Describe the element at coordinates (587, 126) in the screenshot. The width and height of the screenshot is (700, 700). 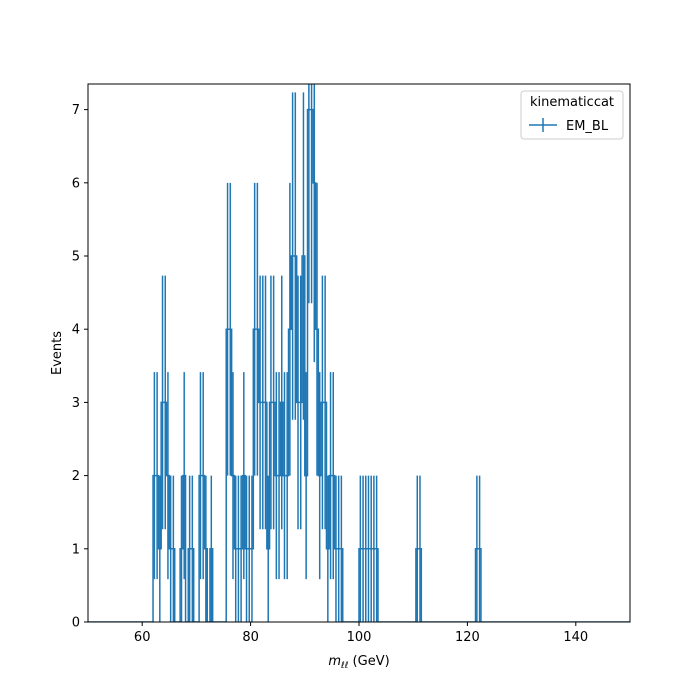
I see `legend-series-label: EM_BL` at that location.